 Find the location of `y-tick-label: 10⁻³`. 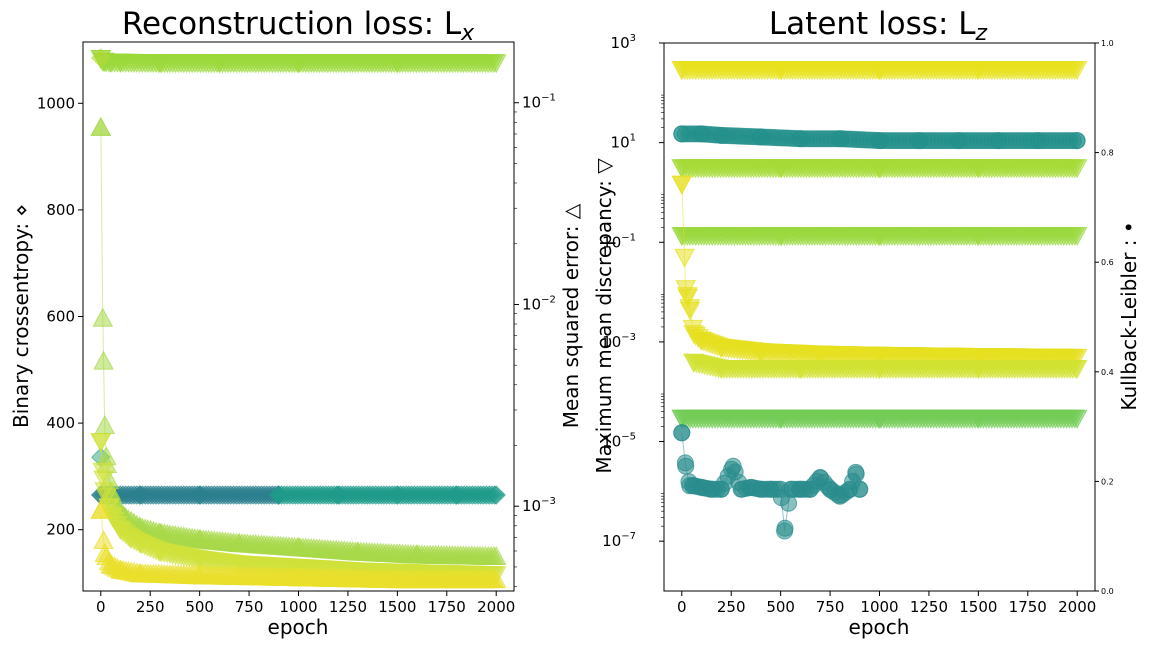

y-tick-label: 10⁻³ is located at coordinates (619, 341).